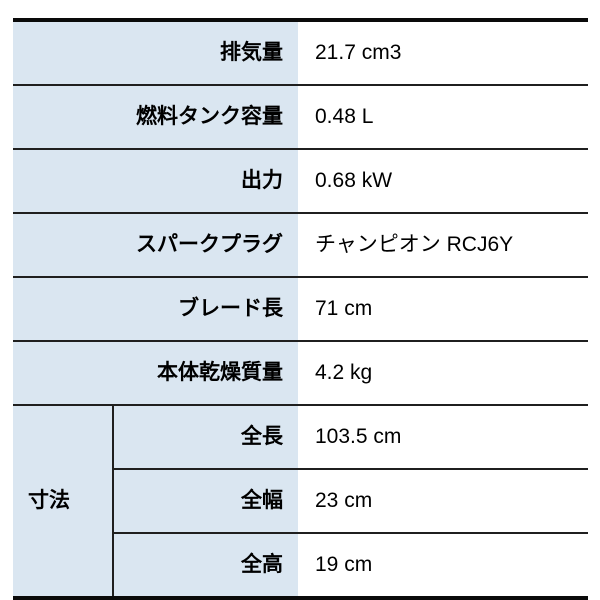  I want to click on spec-value-output: 0.68 kW, so click(443, 180).